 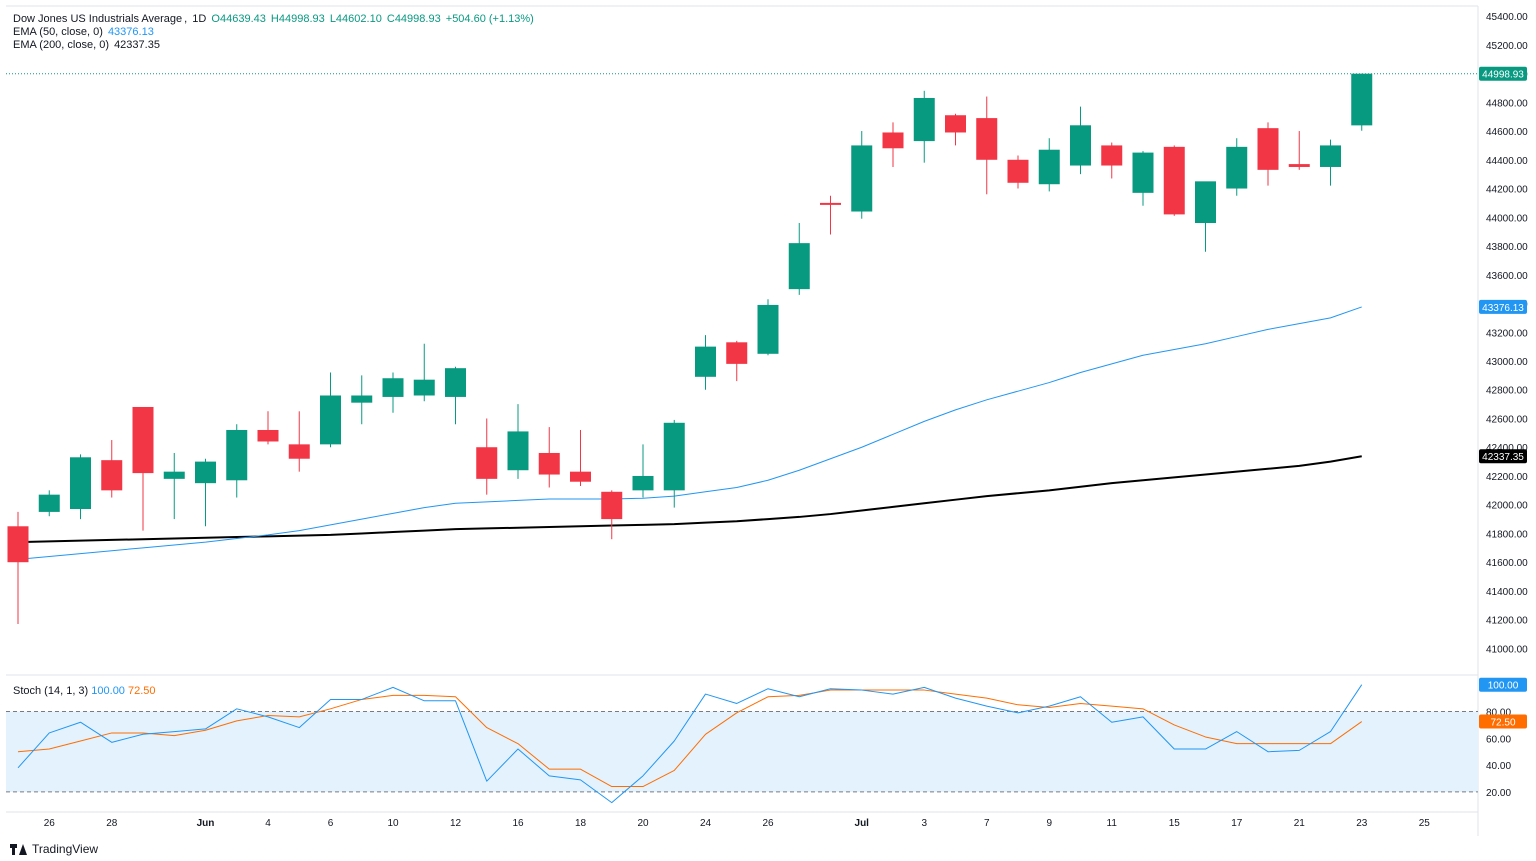 What do you see at coordinates (1507, 419) in the screenshot?
I see `price-tick-label: 42600.00` at bounding box center [1507, 419].